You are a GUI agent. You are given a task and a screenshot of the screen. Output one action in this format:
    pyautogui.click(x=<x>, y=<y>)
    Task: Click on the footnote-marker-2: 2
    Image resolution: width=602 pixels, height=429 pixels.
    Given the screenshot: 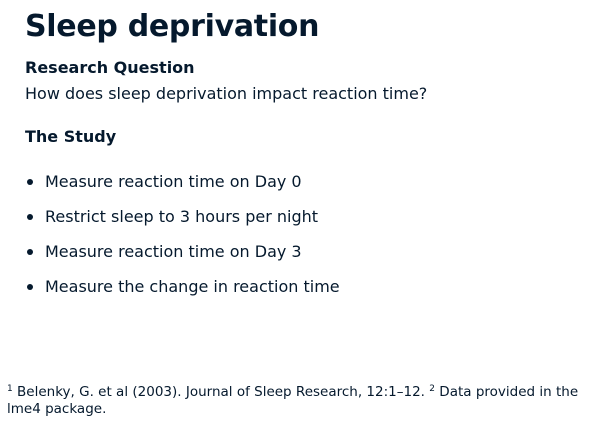 What is the action you would take?
    pyautogui.click(x=432, y=389)
    